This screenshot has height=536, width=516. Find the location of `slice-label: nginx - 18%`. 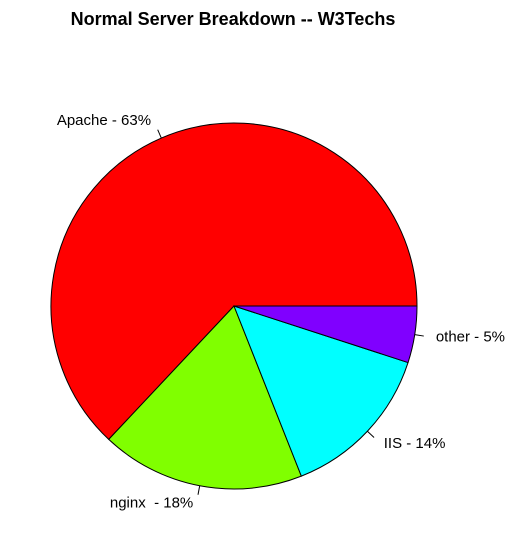

slice-label: nginx - 18% is located at coordinates (151, 503).